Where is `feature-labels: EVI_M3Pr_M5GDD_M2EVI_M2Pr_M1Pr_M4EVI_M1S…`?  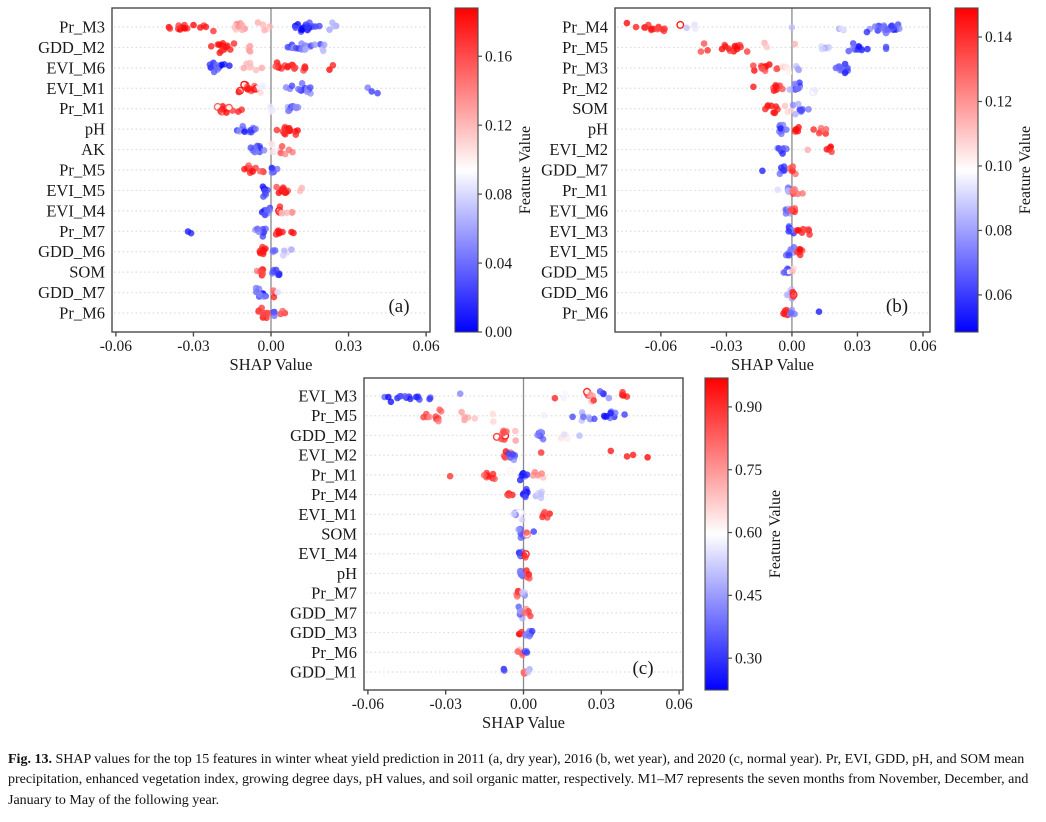
feature-labels: EVI_M3Pr_M5GDD_M2EVI_M2Pr_M1Pr_M4EVI_M1S… is located at coordinates (323, 534).